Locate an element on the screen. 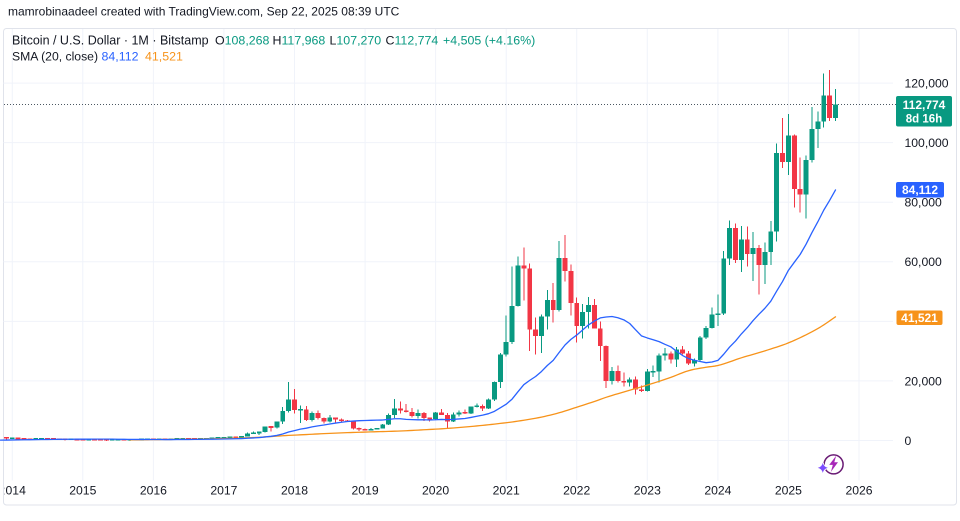  svg-text: 20,000 is located at coordinates (923, 381).